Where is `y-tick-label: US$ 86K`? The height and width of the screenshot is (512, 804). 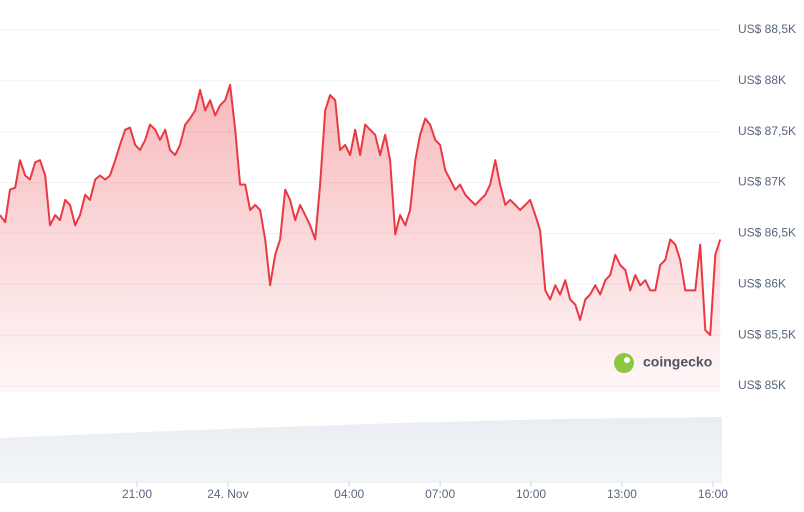
y-tick-label: US$ 86K is located at coordinates (762, 283).